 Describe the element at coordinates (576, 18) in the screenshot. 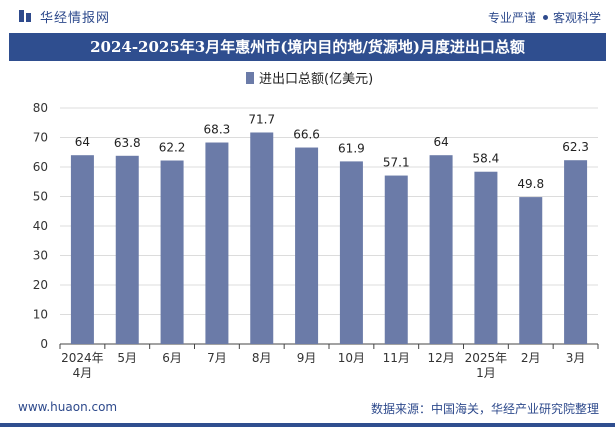

I see `slogan-right: 客观科学` at that location.